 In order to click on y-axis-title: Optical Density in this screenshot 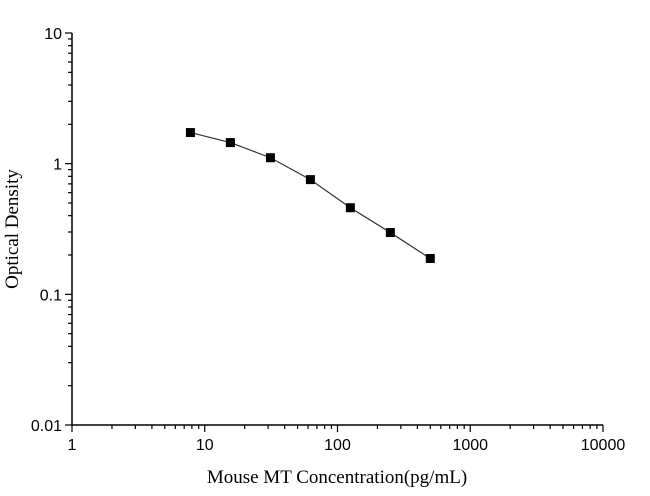, I will do `click(12, 229)`.